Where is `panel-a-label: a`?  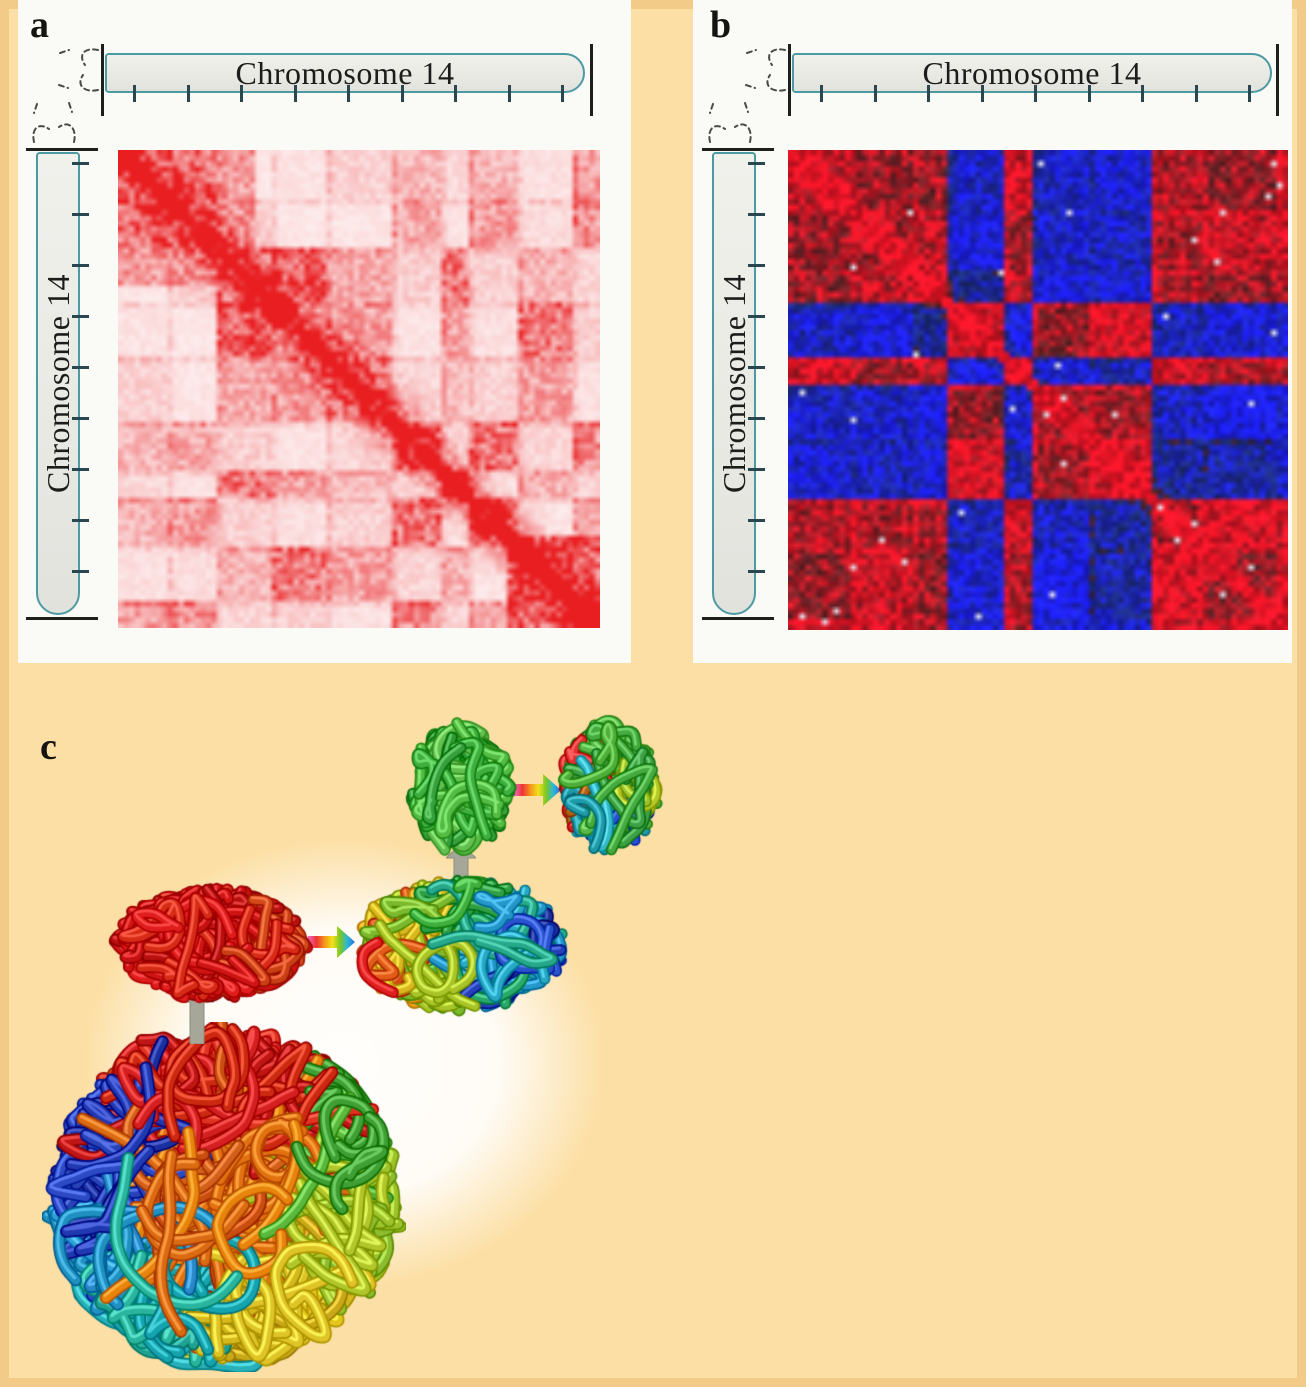
panel-a-label: a is located at coordinates (39, 25).